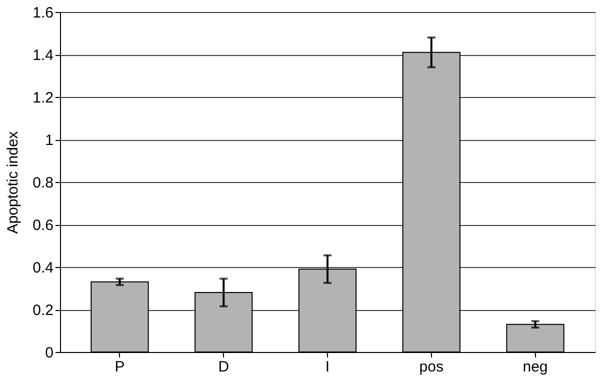  Describe the element at coordinates (43, 183) in the screenshot. I see `y-tick-label: 0.8` at that location.